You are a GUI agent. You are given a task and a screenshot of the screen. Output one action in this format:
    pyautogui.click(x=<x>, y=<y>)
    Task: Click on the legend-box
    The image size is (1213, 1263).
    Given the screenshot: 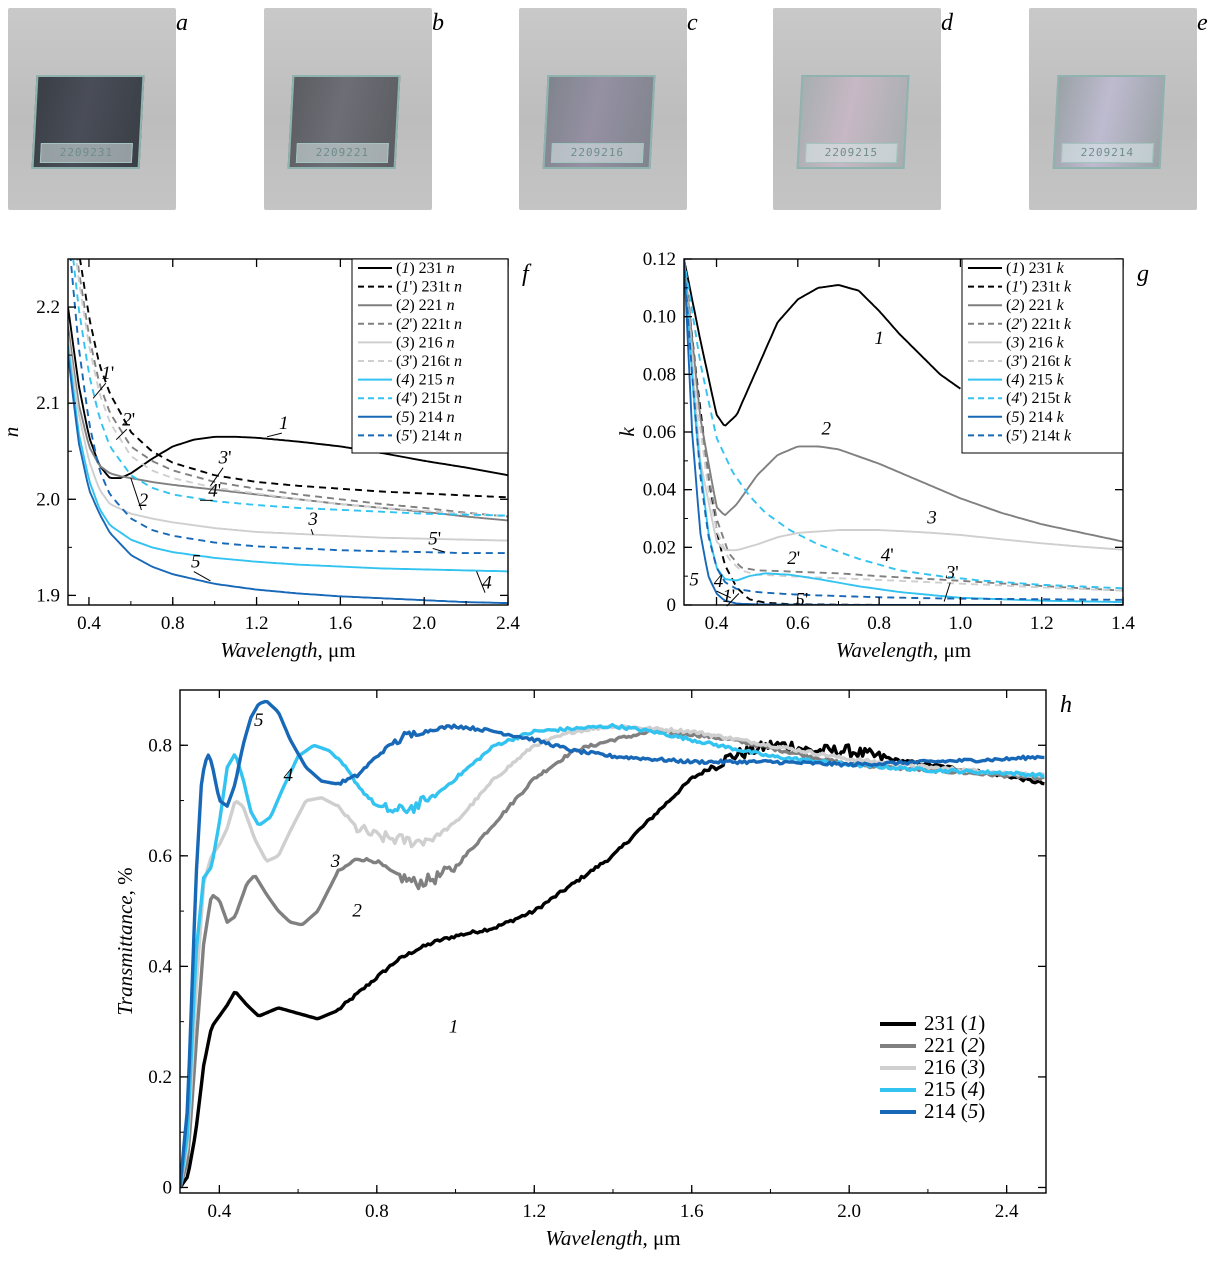 What is the action you would take?
    pyautogui.click(x=1042, y=356)
    